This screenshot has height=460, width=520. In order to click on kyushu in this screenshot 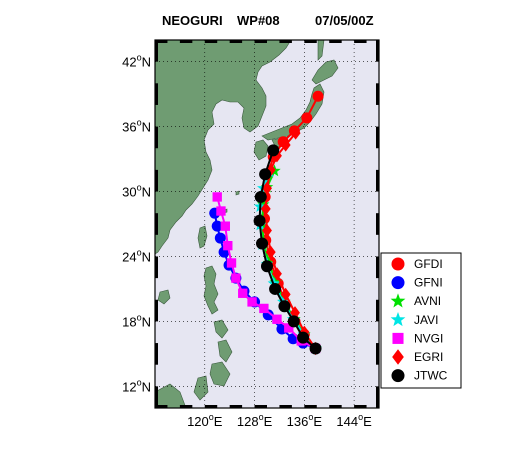, I will do `click(261, 150)`.